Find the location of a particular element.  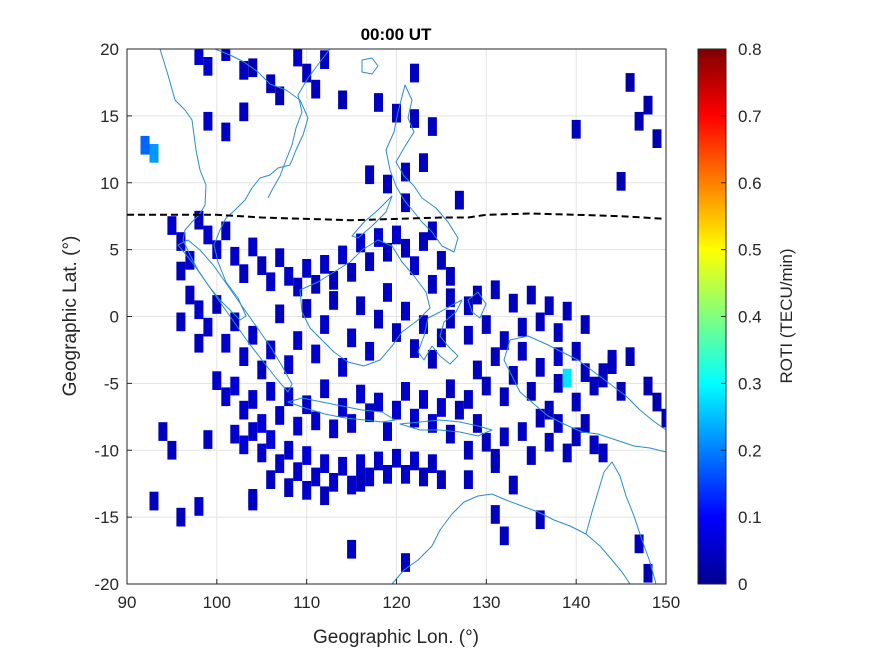

y-tick-label: -5 is located at coordinates (111, 383).